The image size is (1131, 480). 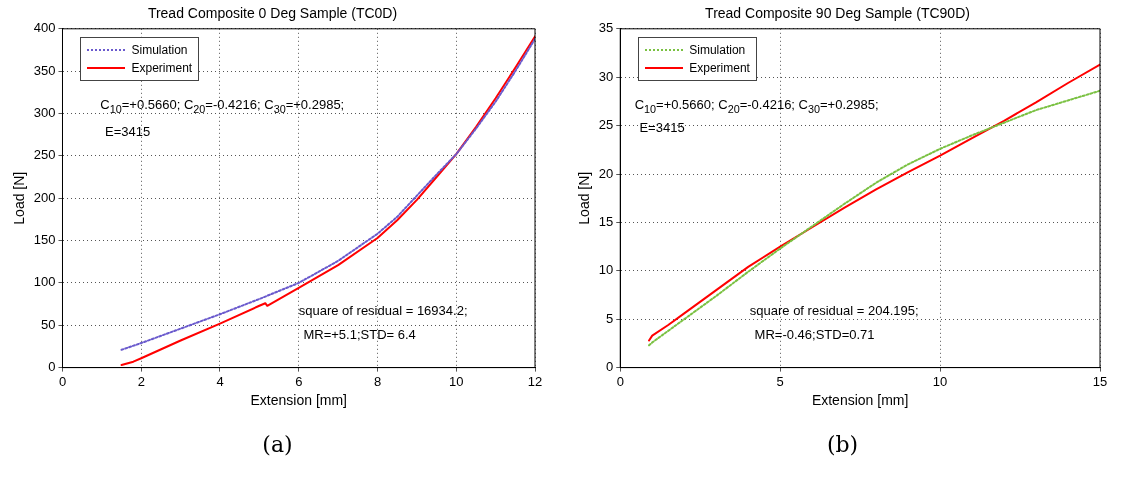 I want to click on x-tick-label: 8, so click(x=377, y=381).